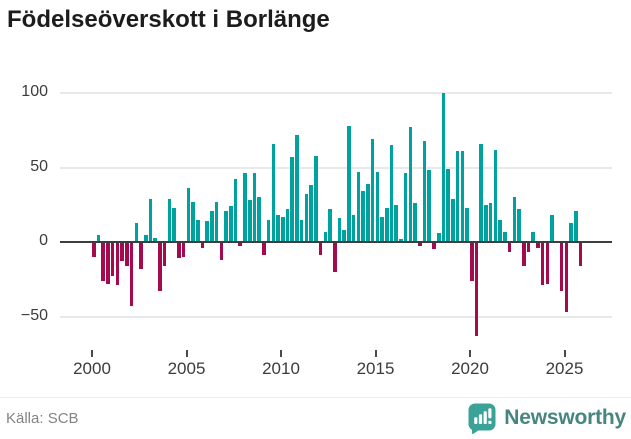 This screenshot has height=439, width=631. What do you see at coordinates (472, 261) in the screenshot?
I see `bar-q80` at bounding box center [472, 261].